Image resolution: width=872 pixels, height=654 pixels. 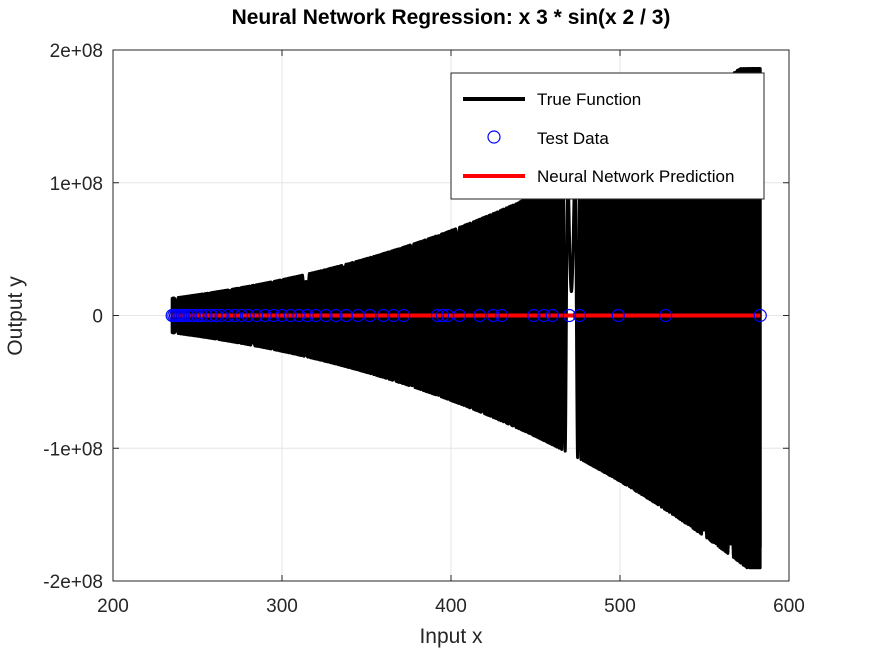 I want to click on legend-swatch-test-data, so click(x=494, y=137).